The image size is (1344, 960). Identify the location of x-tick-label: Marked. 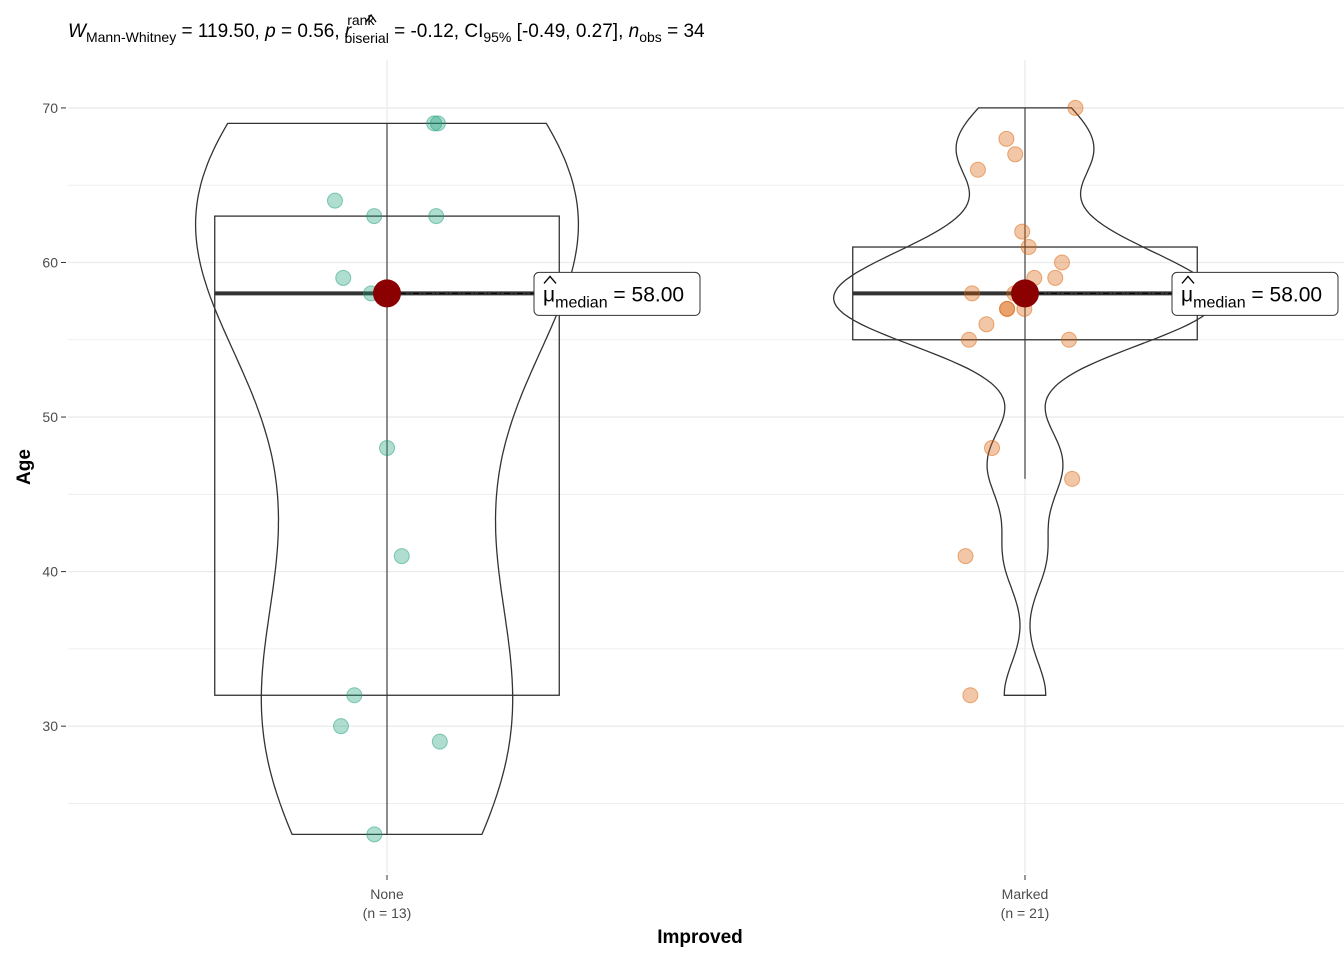
(1025, 894).